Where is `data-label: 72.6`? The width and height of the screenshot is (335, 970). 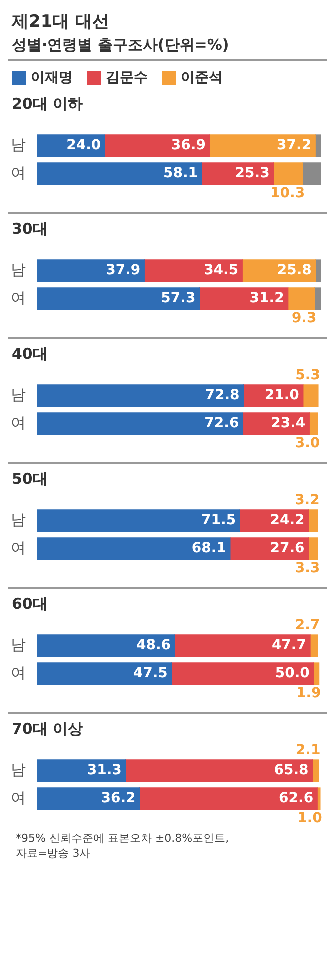 data-label: 72.6 is located at coordinates (222, 424).